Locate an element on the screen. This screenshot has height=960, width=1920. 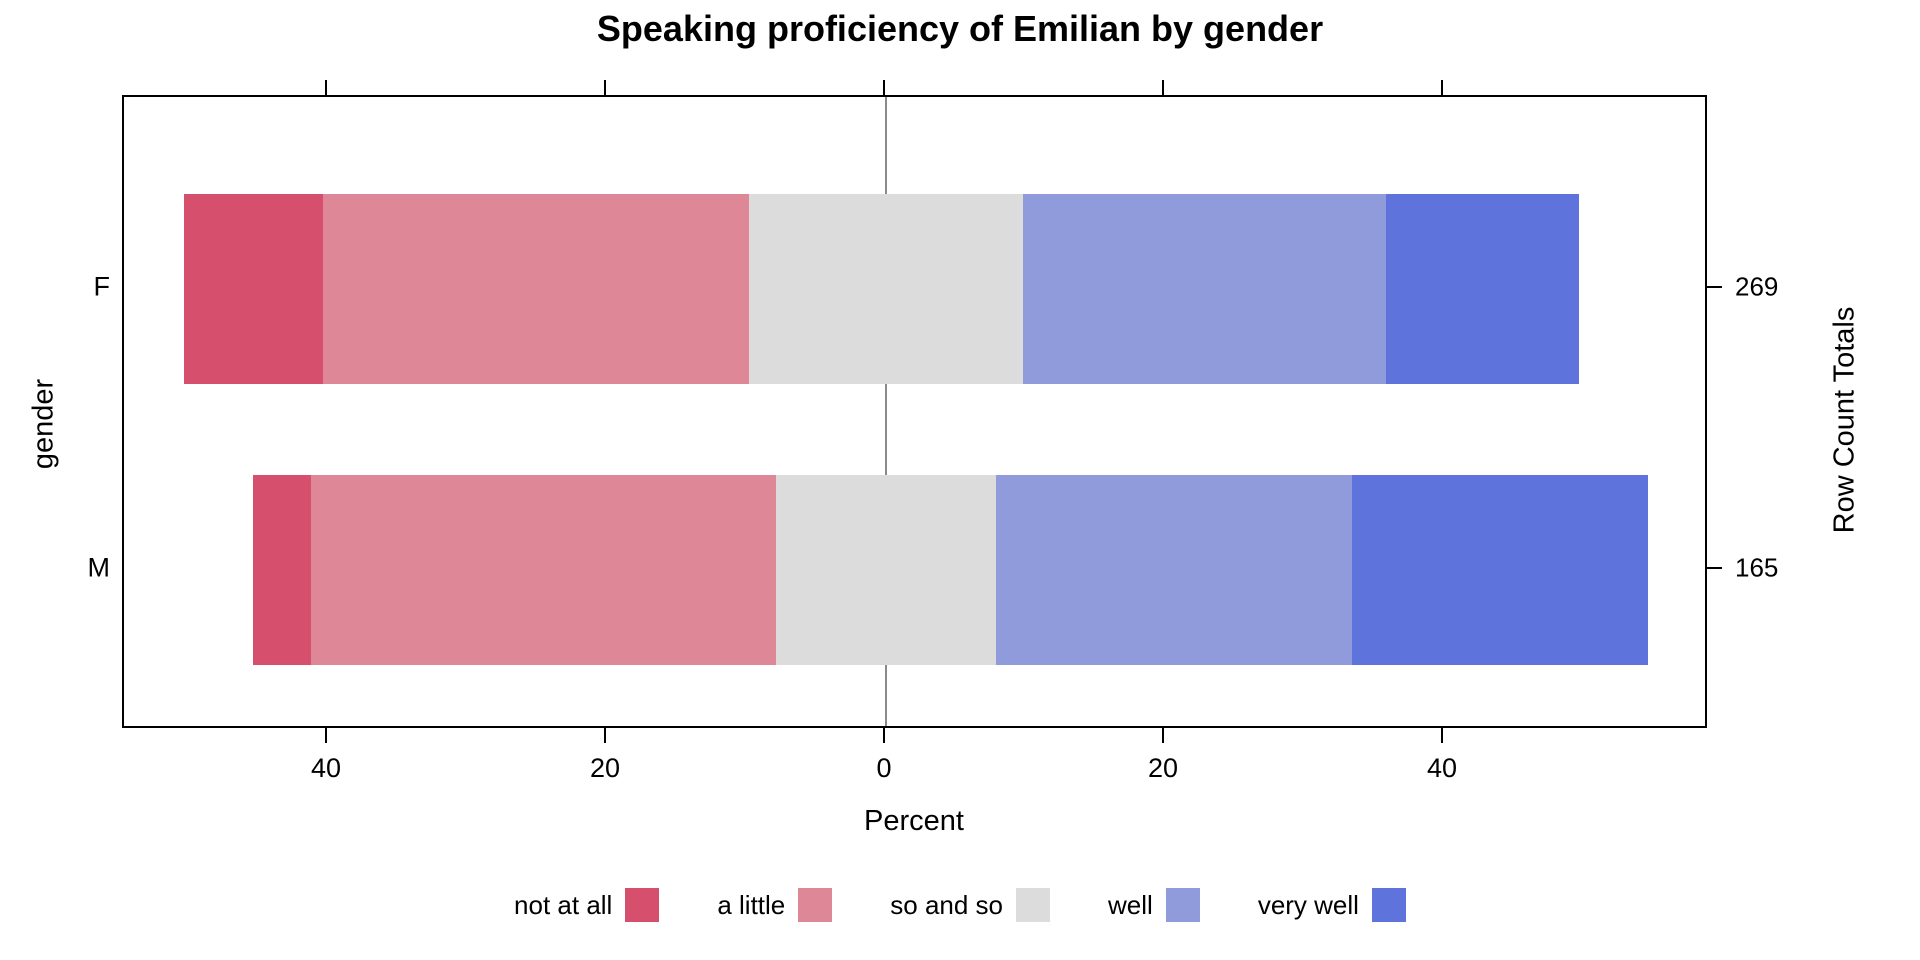
zero-reference-line is located at coordinates (886, 411).